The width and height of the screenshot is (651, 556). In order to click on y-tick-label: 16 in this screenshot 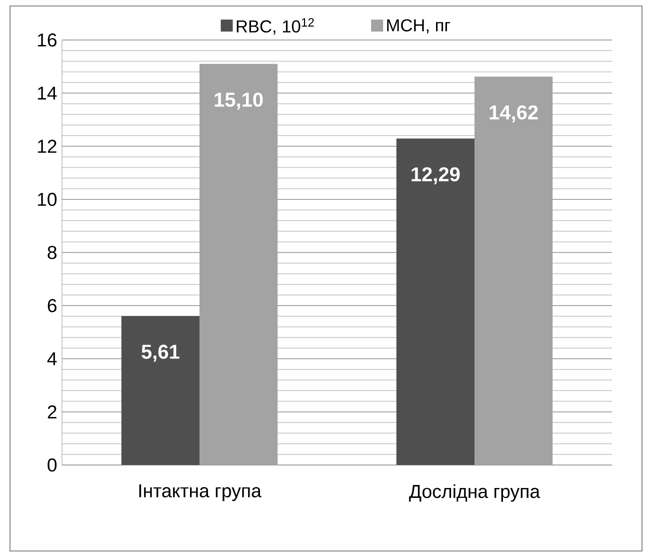, I will do `click(47, 40)`.